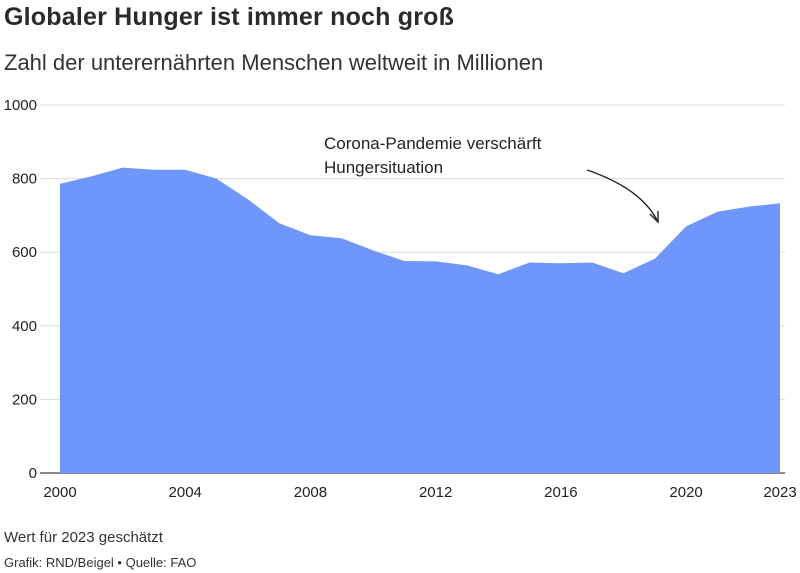 The width and height of the screenshot is (800, 573). Describe the element at coordinates (24, 252) in the screenshot. I see `y-tick-label: 600` at that location.